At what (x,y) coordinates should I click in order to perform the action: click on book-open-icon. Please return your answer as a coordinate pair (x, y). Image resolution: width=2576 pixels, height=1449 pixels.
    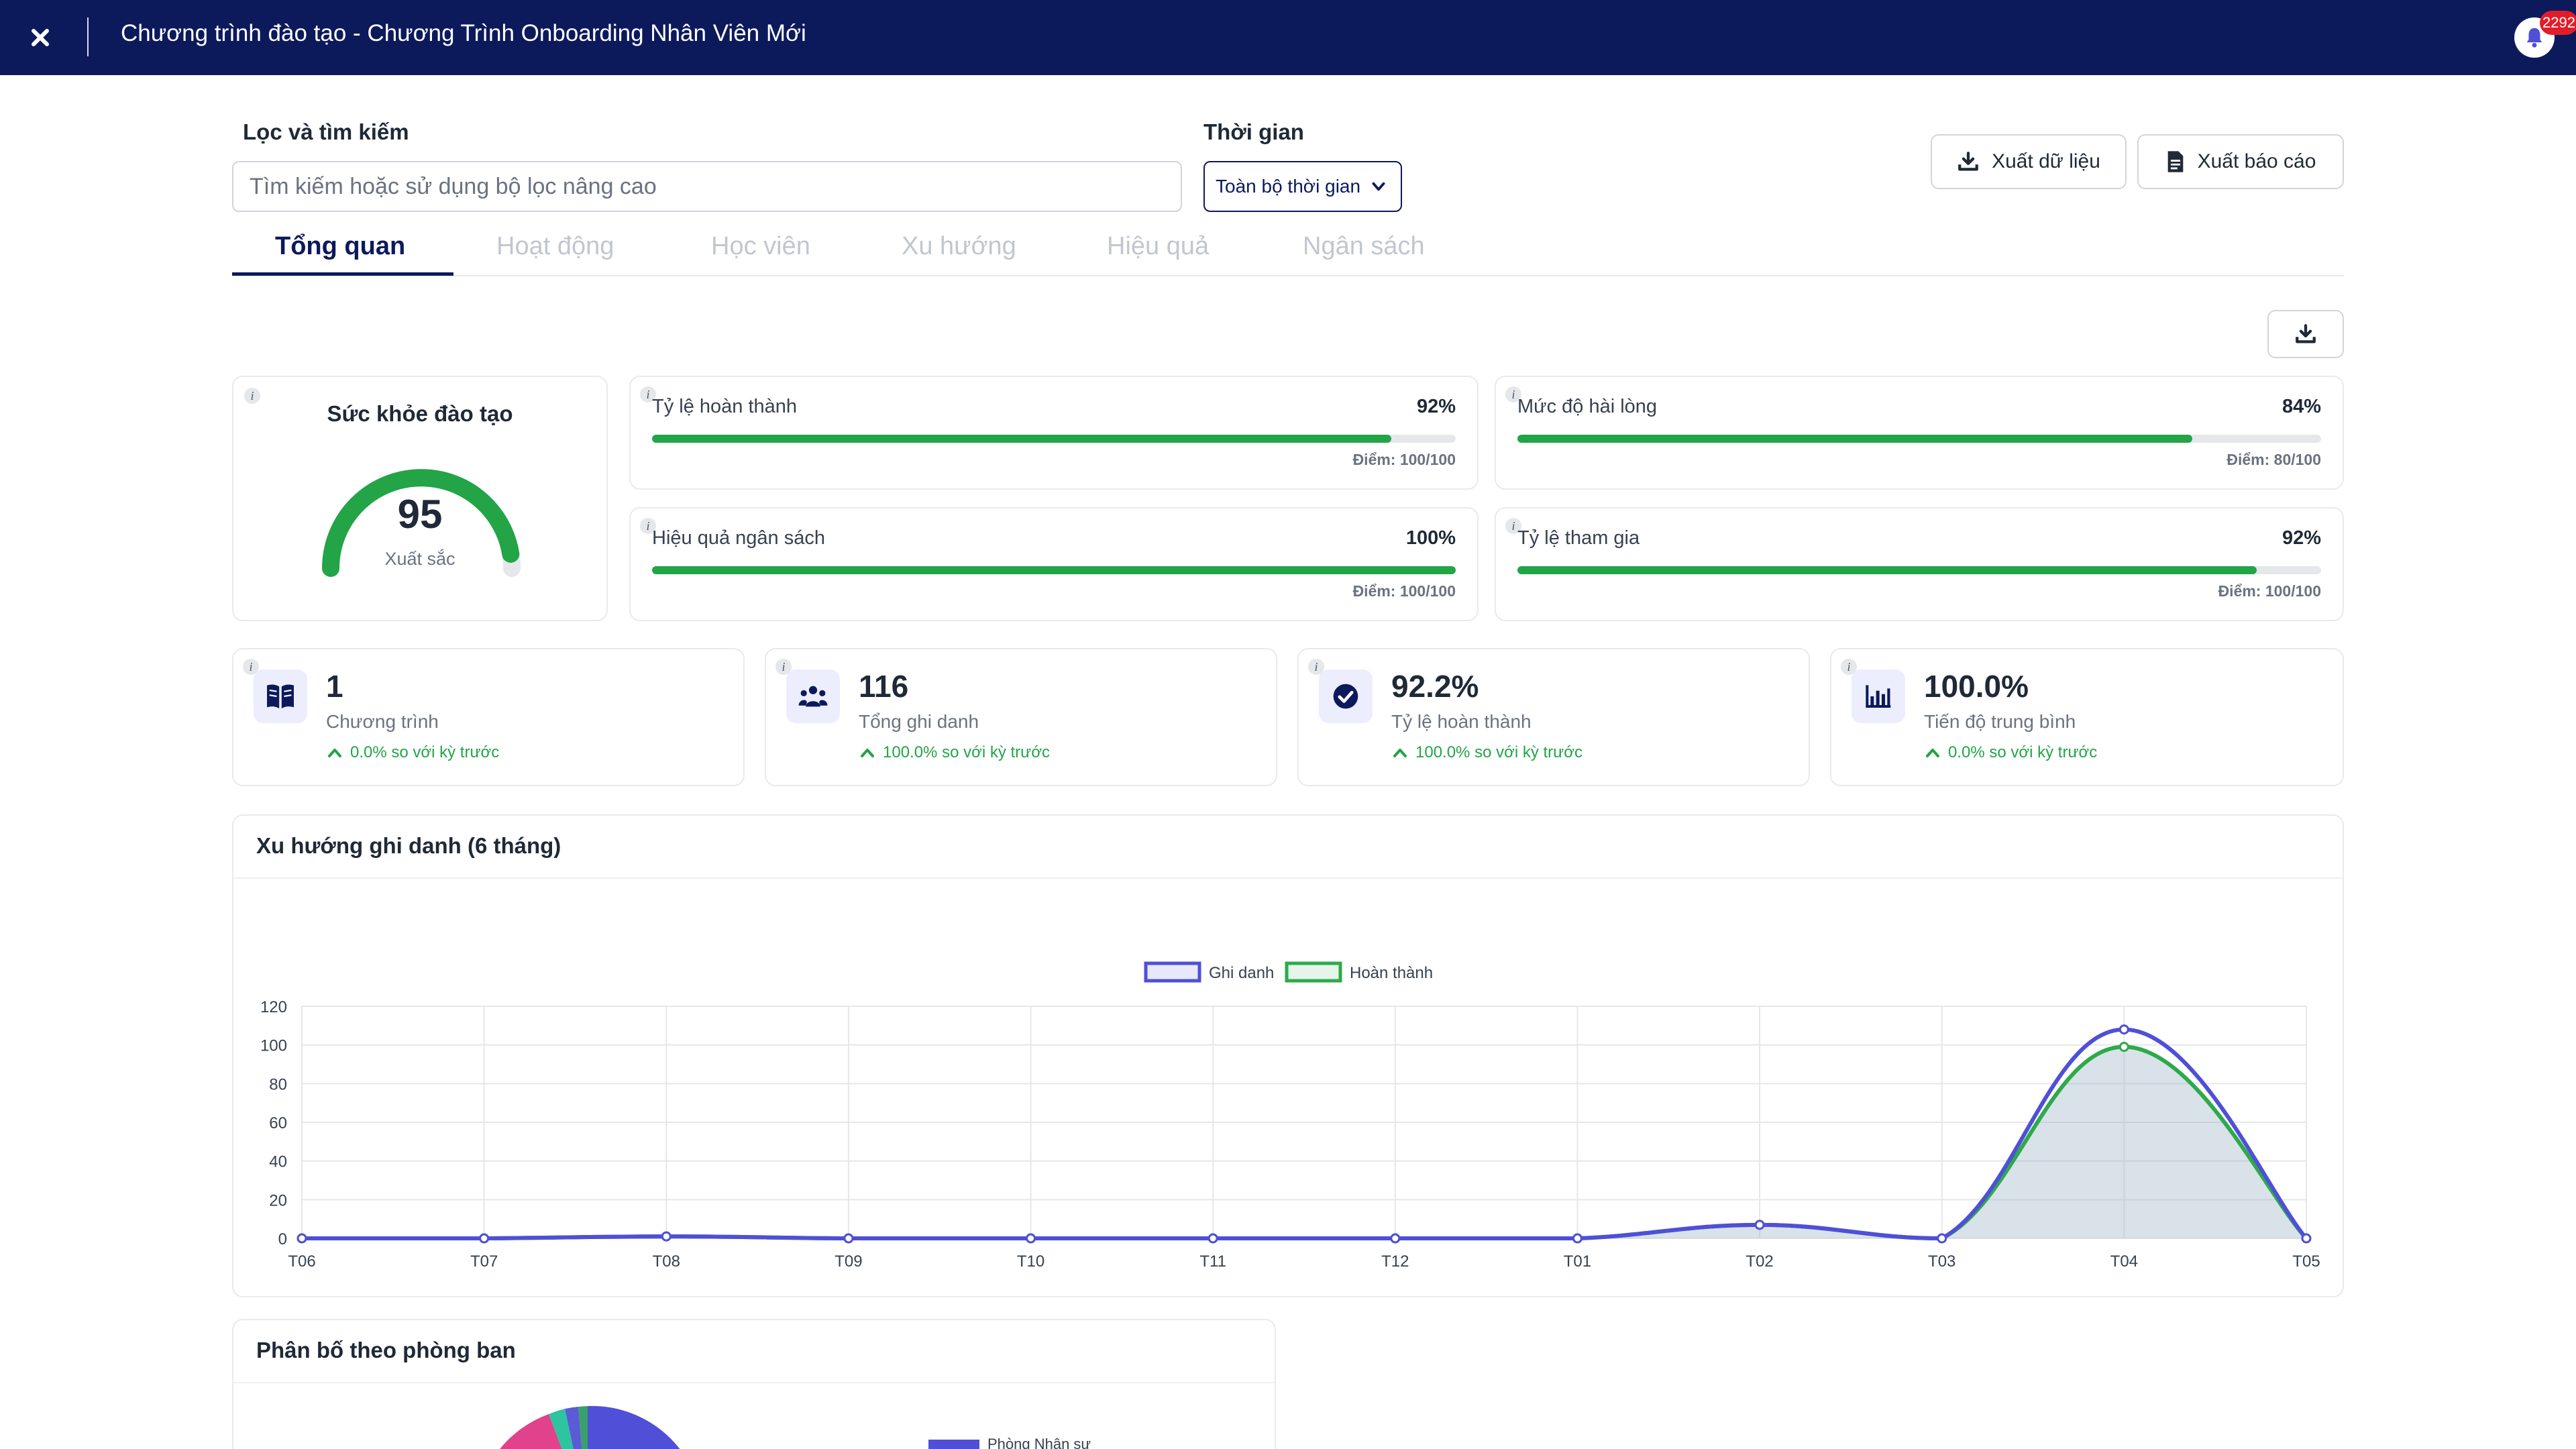
    Looking at the image, I should click on (280, 696).